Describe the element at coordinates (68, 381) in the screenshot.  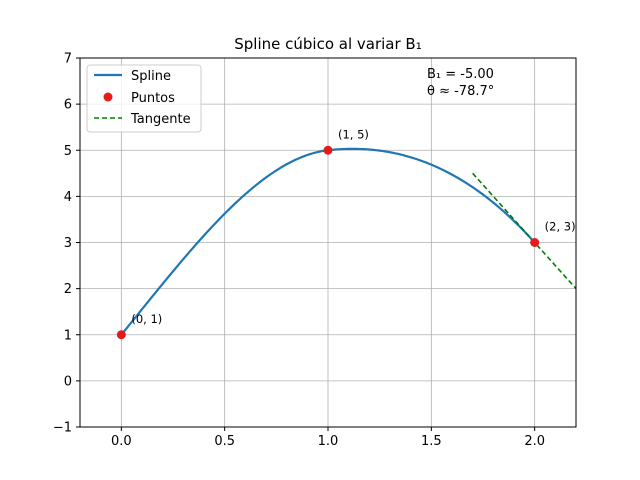
I see `y-tick-label: 0` at that location.